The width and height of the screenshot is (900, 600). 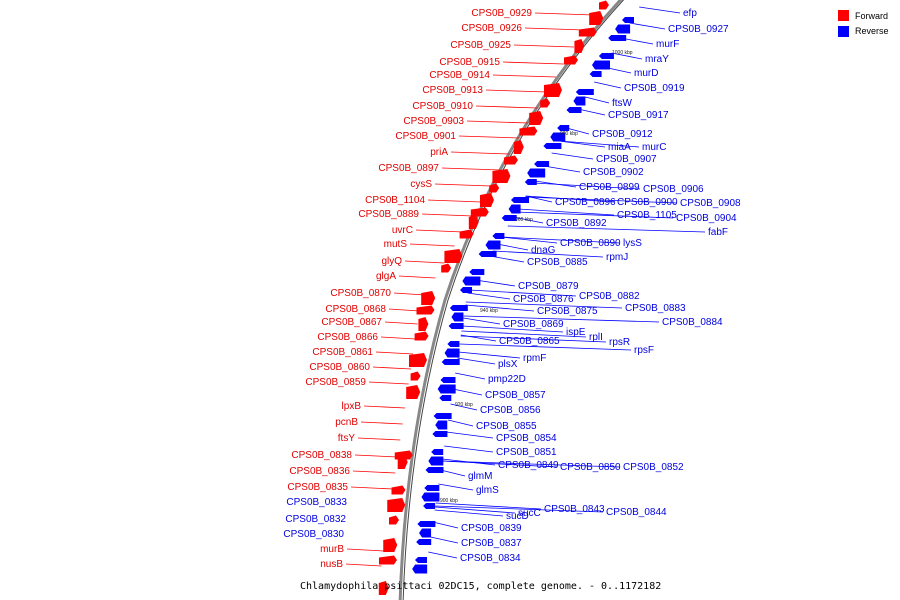 What do you see at coordinates (339, 367) in the screenshot?
I see `gene-label-CPS0B_0860: CPS0B_0860` at bounding box center [339, 367].